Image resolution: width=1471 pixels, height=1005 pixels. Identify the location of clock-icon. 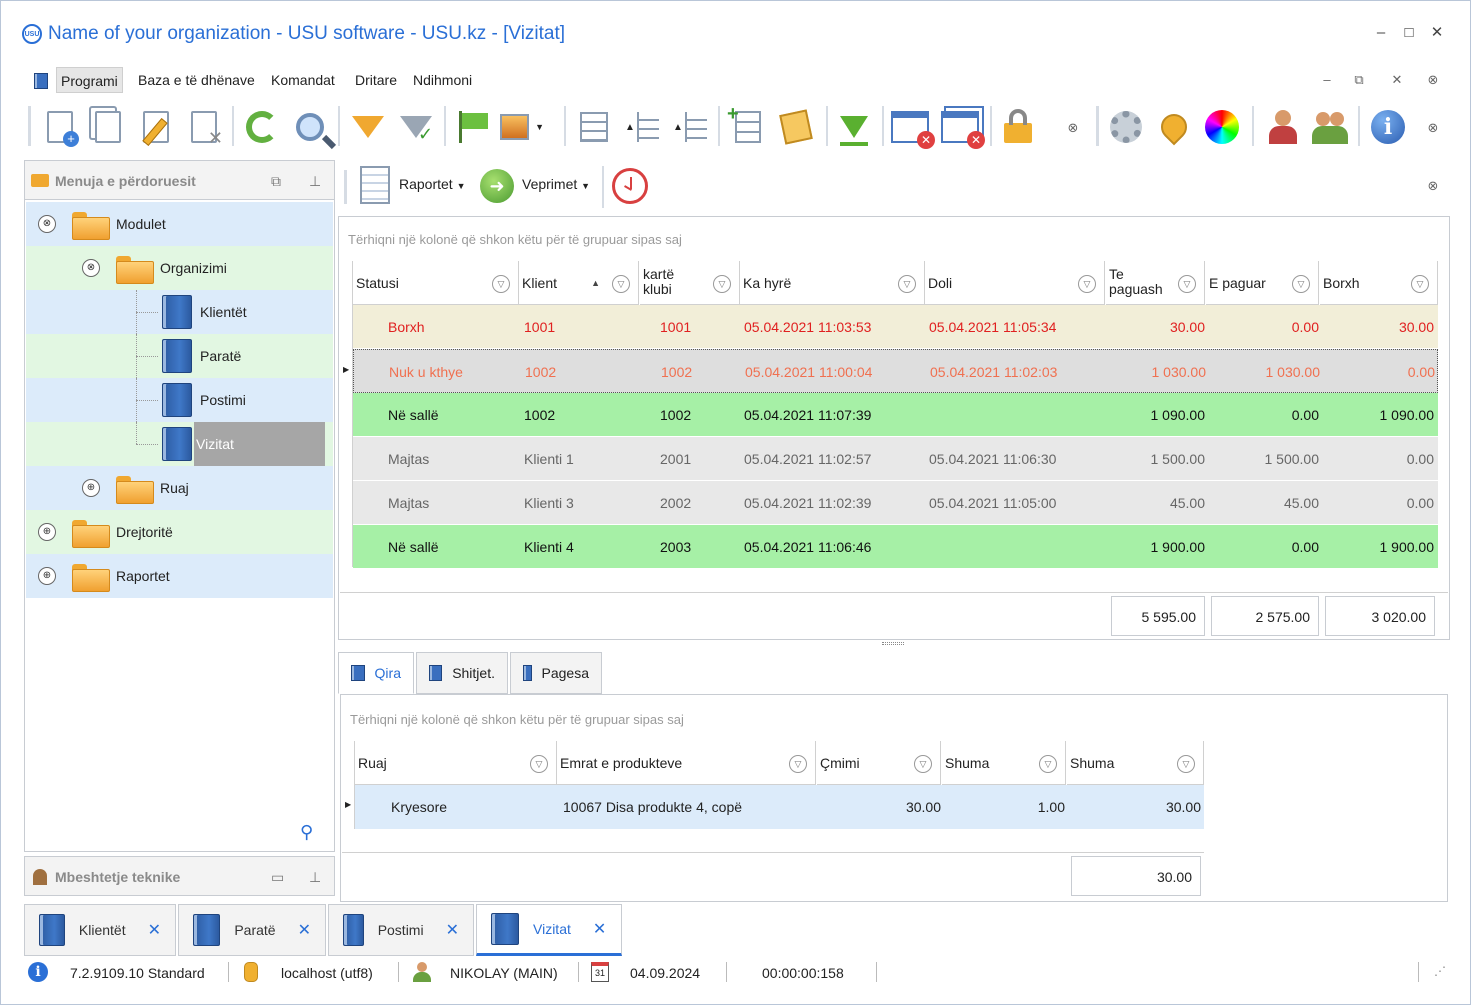
(630, 186).